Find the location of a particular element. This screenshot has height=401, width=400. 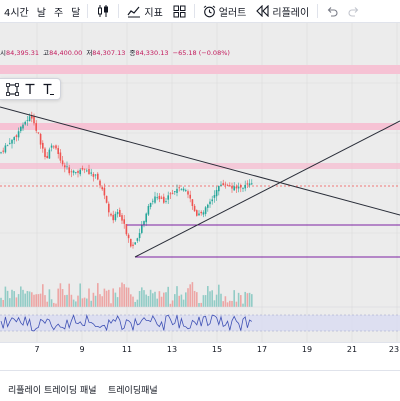

time-axis: 7 9 11 13 15 17 19 21 23 is located at coordinates (200, 349).